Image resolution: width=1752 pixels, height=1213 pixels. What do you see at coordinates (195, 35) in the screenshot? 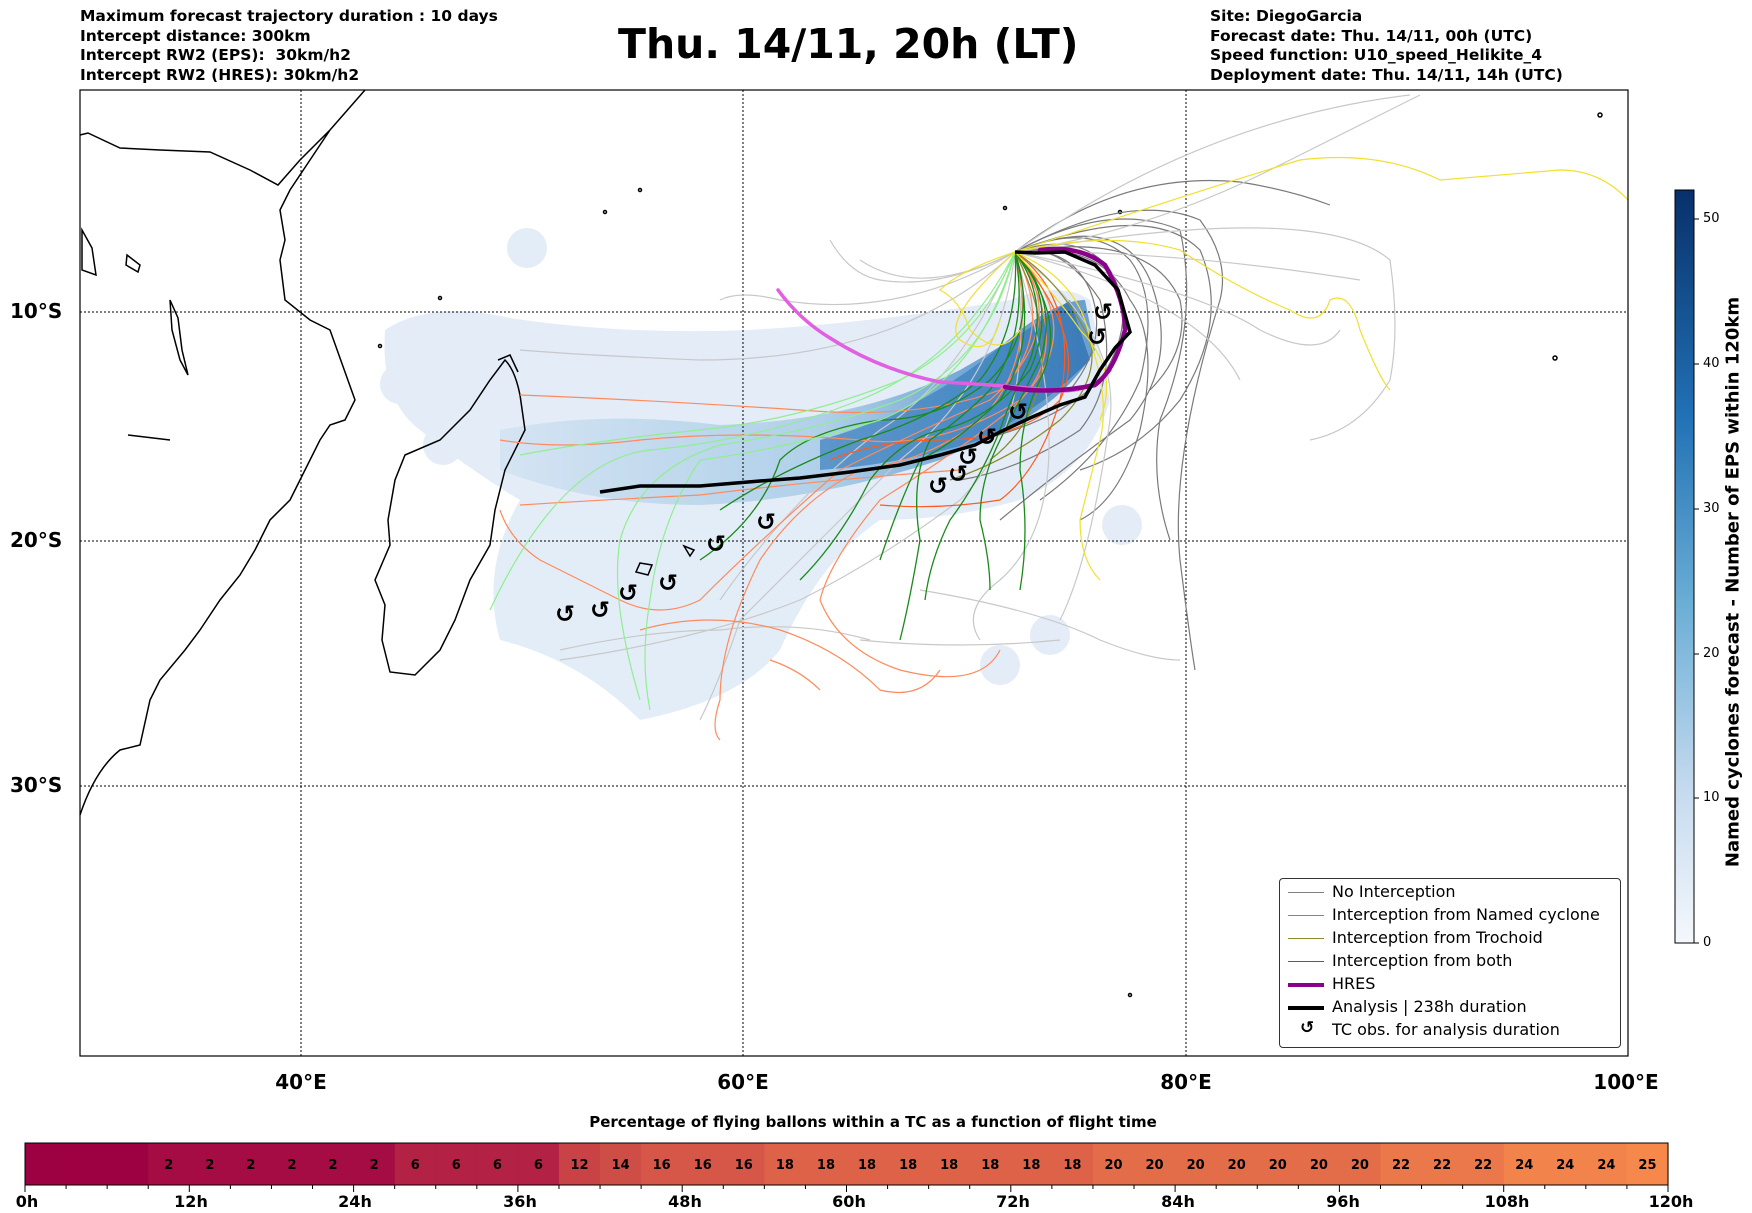
I see `info-intercept-distance: Intercept distance: 300km` at bounding box center [195, 35].